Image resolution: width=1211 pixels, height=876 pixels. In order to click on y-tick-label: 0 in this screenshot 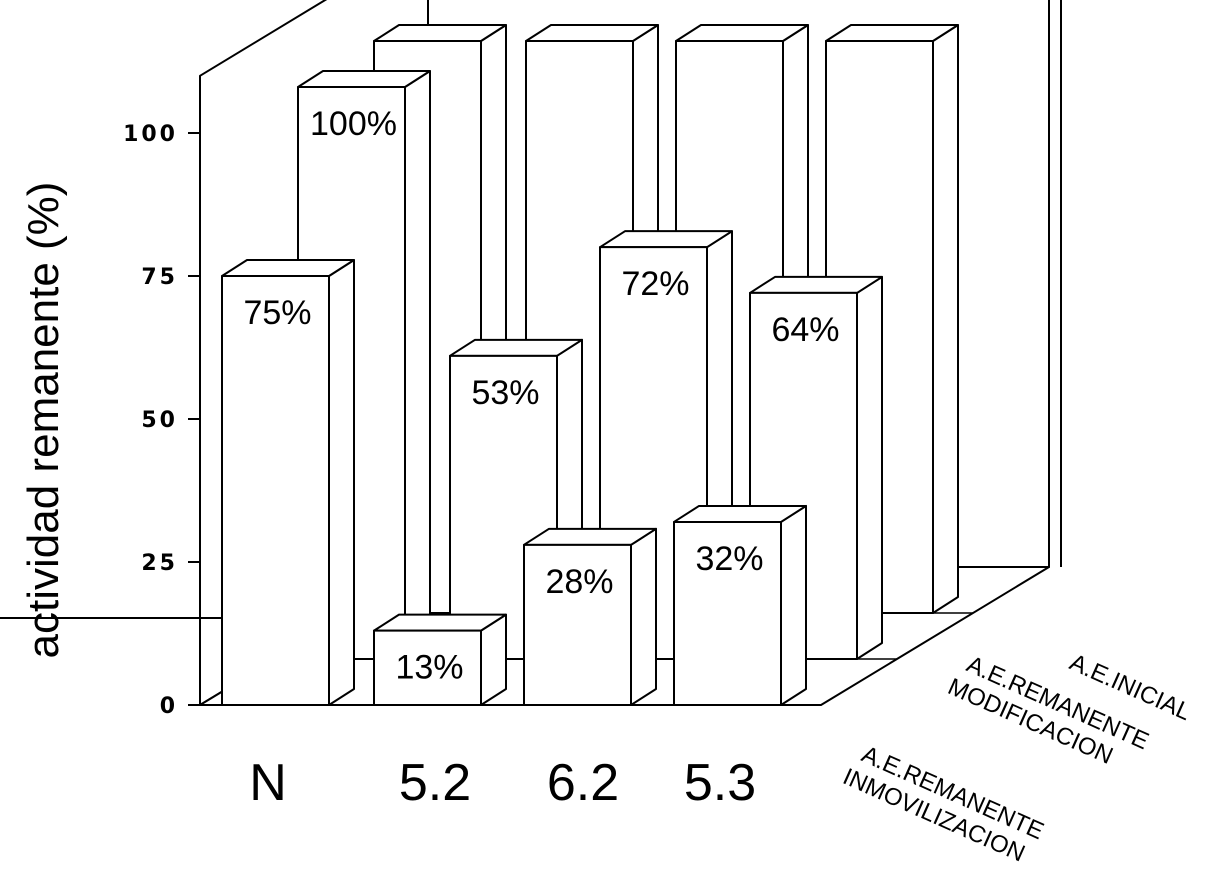, I will do `click(169, 706)`.